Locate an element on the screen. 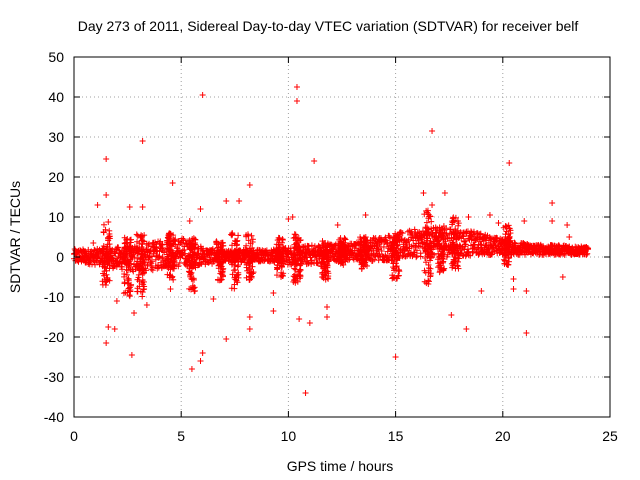 This screenshot has height=480, width=640. y-axis-label: SDTVAR / TECUs is located at coordinates (15, 237).